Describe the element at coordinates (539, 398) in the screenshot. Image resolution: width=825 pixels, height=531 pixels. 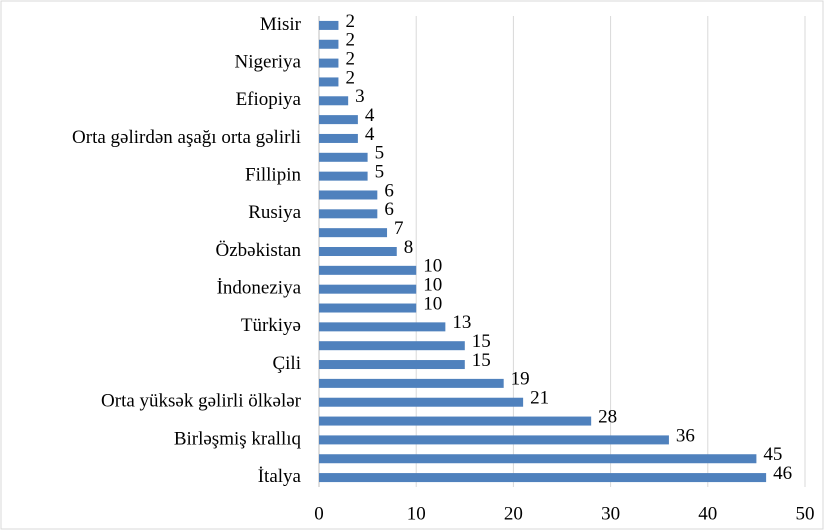
I see `value-label: 21` at that location.